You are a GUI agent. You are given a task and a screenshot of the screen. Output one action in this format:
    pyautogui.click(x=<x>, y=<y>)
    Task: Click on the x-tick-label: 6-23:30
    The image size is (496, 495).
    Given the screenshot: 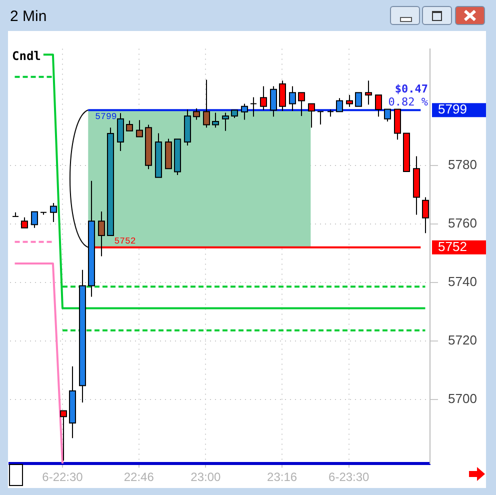 What is the action you would take?
    pyautogui.click(x=349, y=477)
    